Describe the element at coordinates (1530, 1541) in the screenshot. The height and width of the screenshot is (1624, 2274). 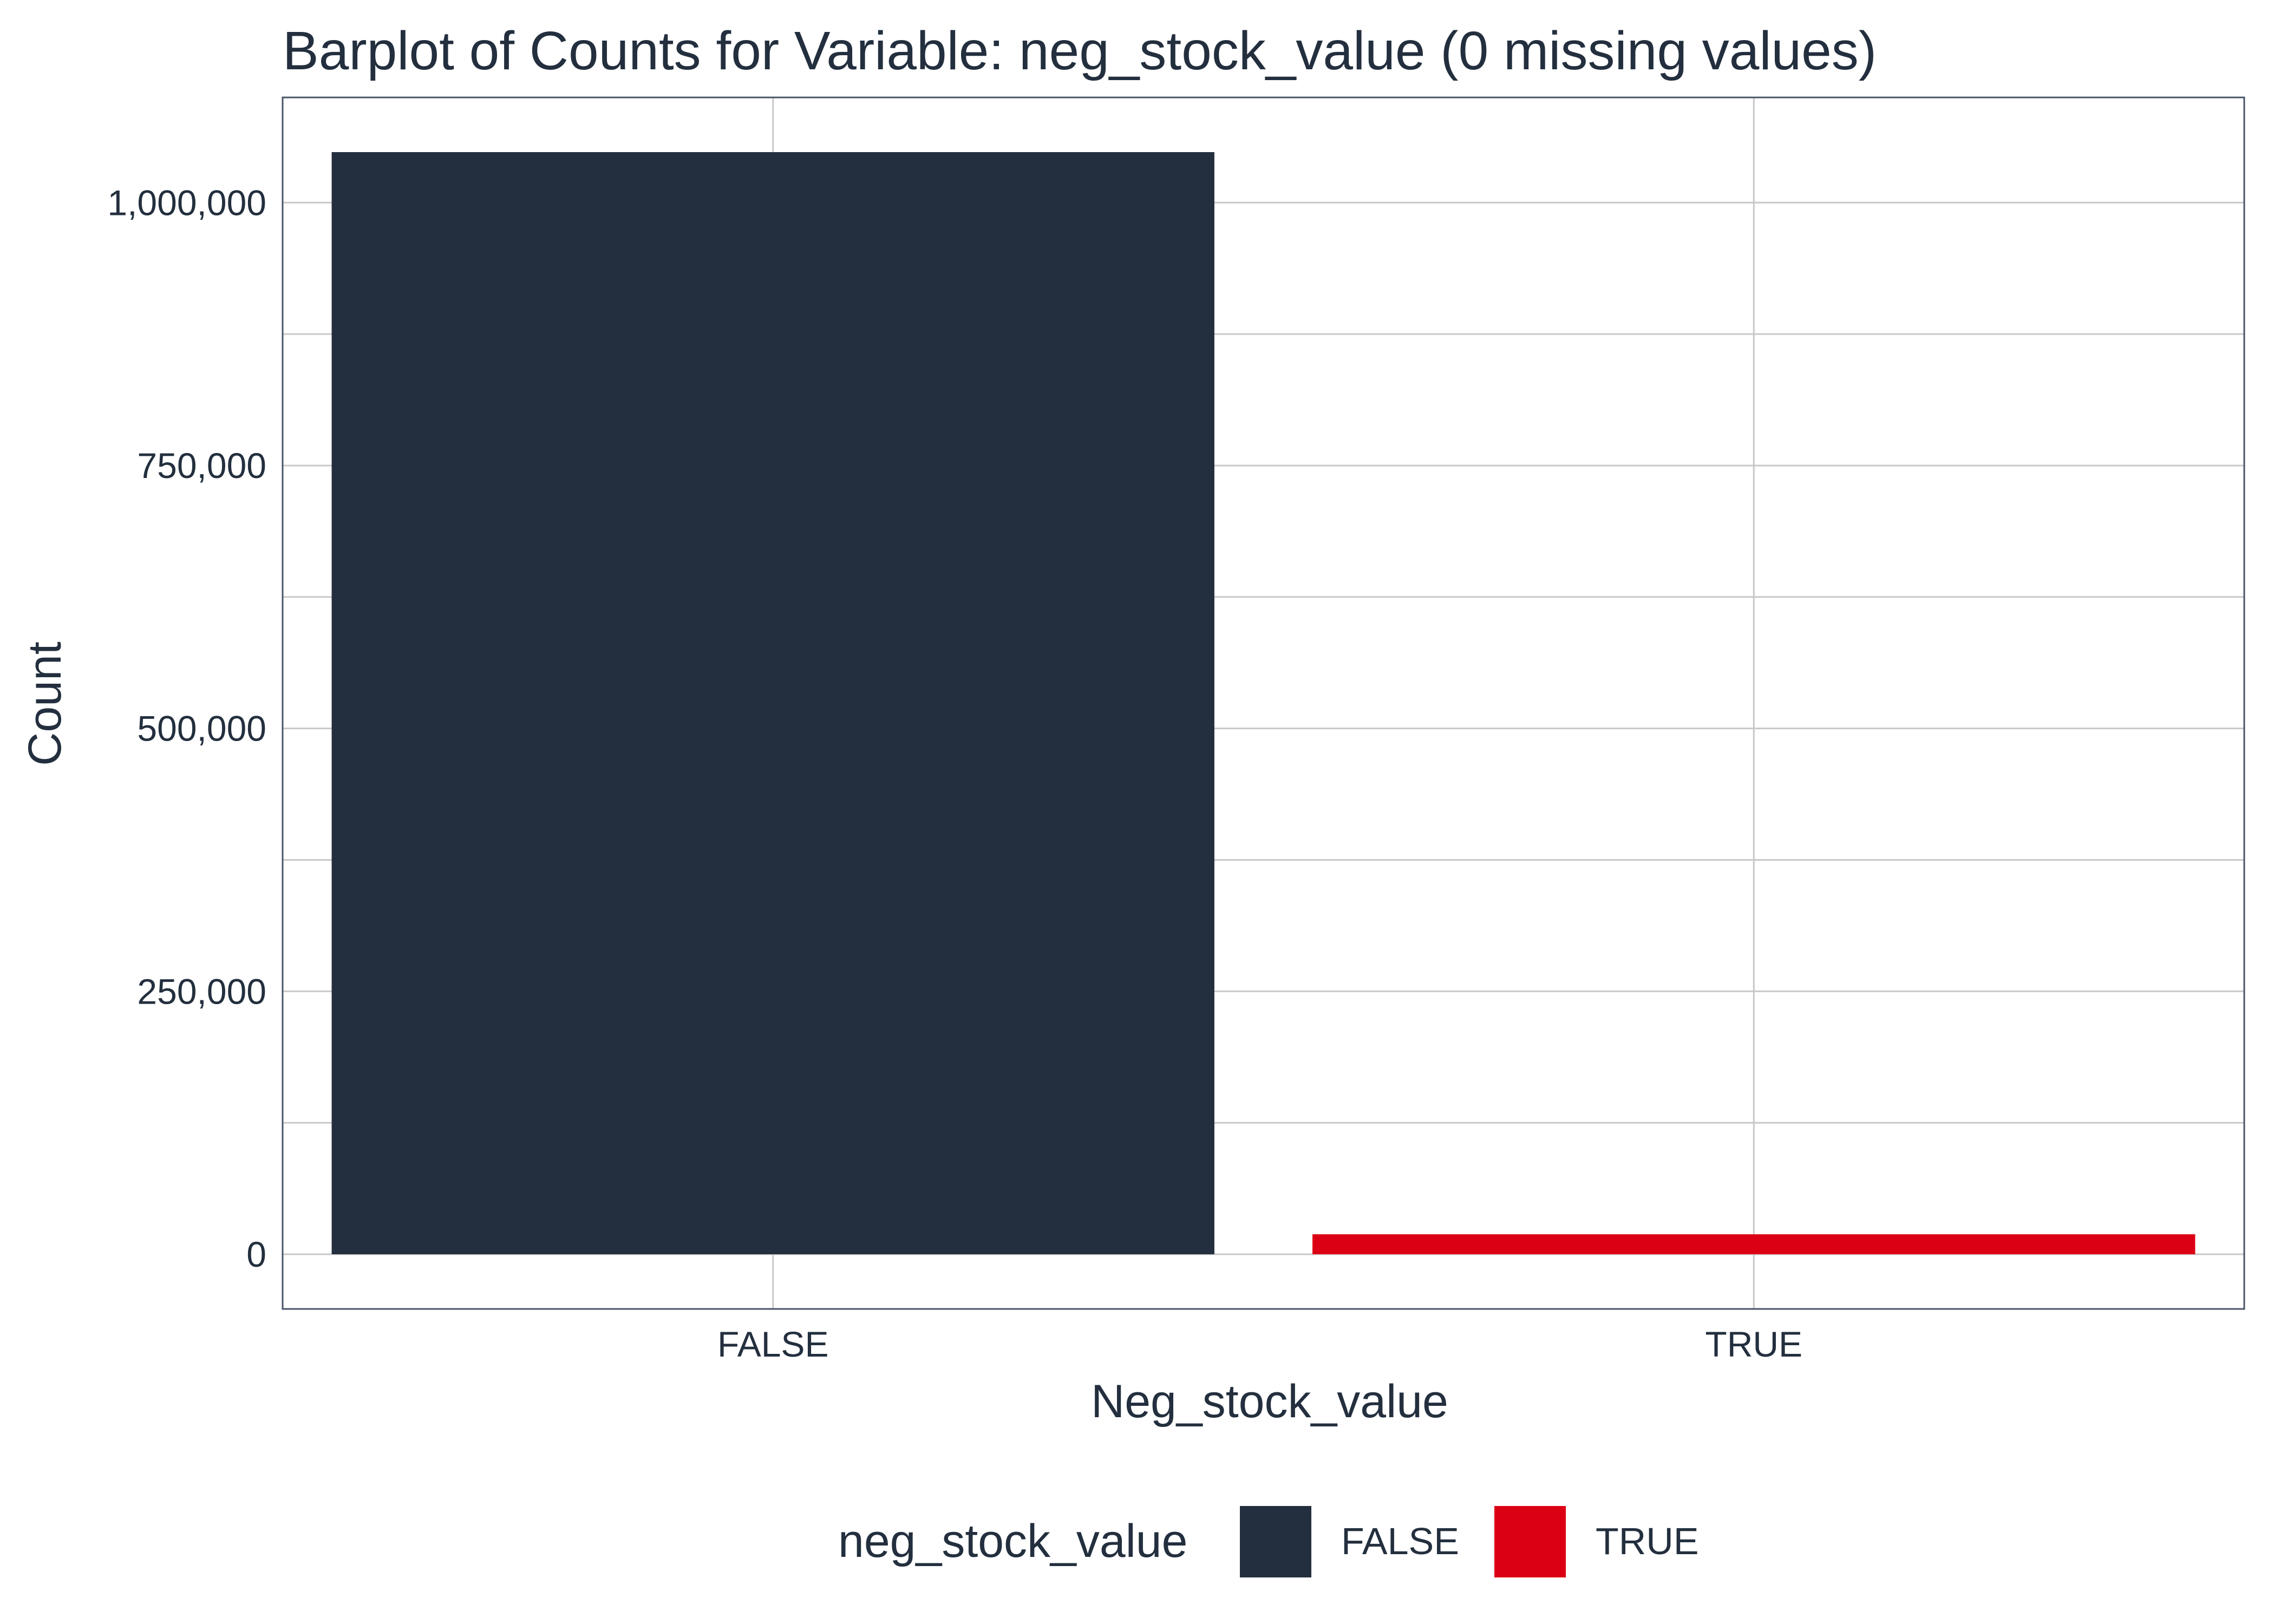
I see `legend-key-true` at that location.